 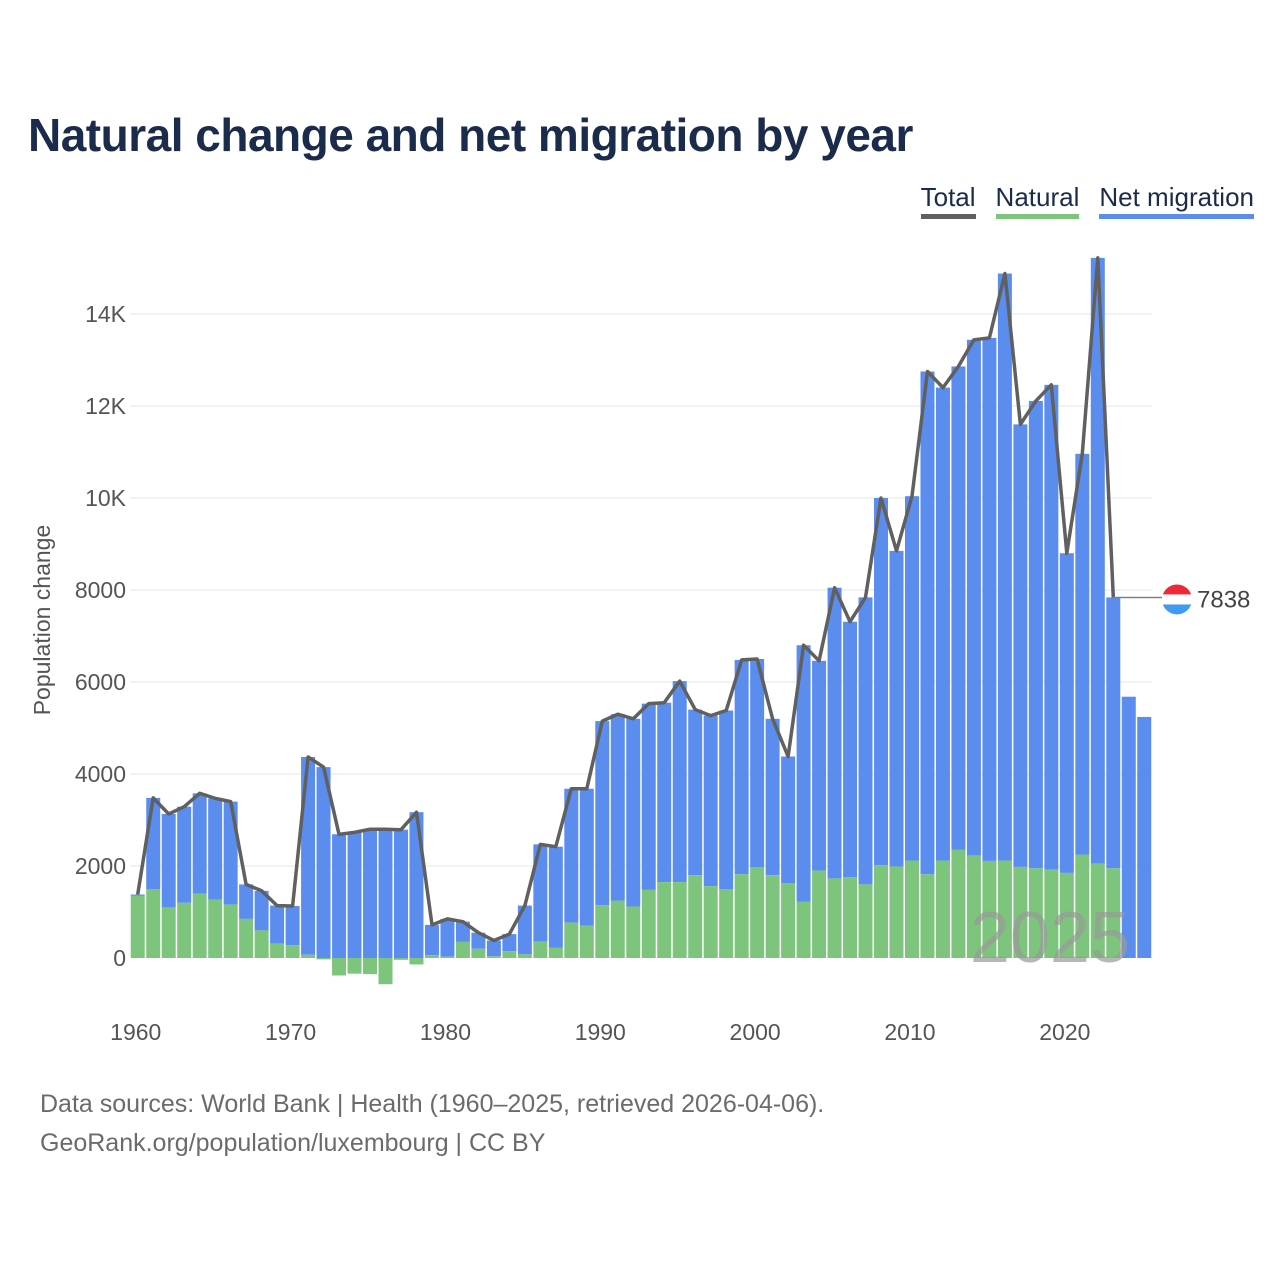 I want to click on bar-net-migration-1960, so click(x=137, y=895).